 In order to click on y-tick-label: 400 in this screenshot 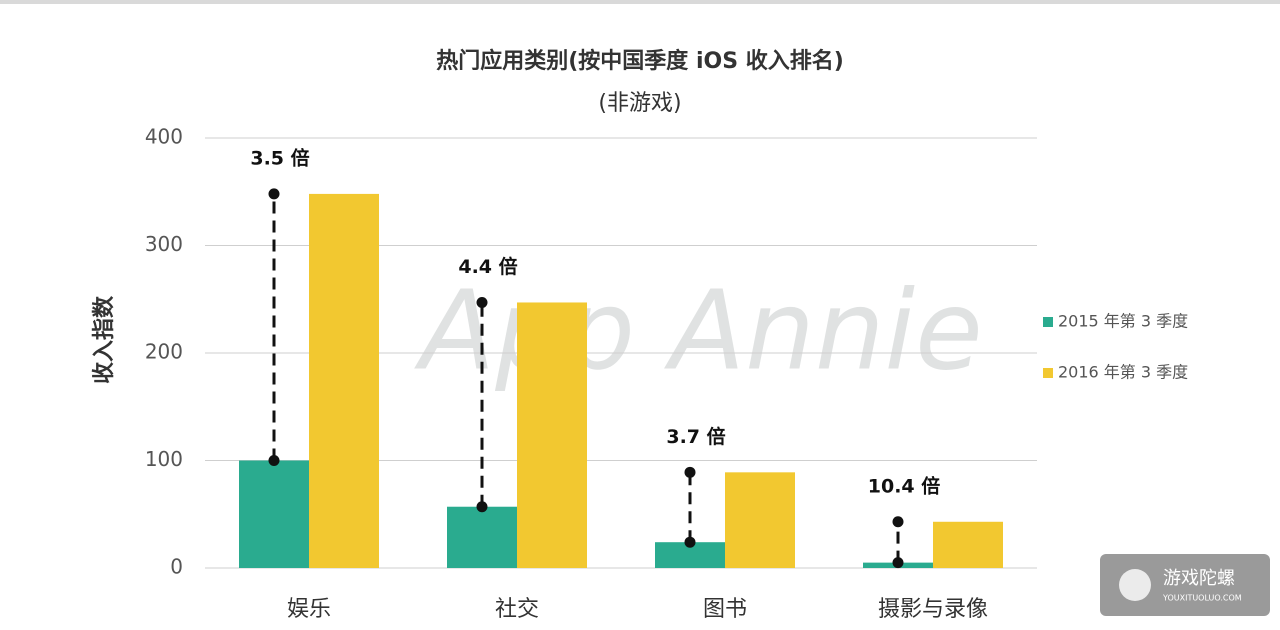, I will do `click(164, 137)`.